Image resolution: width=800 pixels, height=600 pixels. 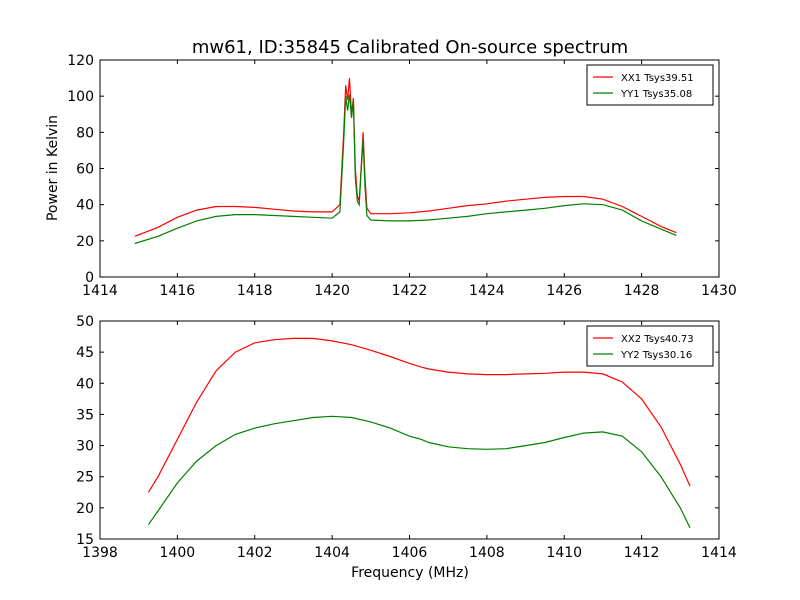 I want to click on bottom-x-tick-label: 1408, so click(x=487, y=553).